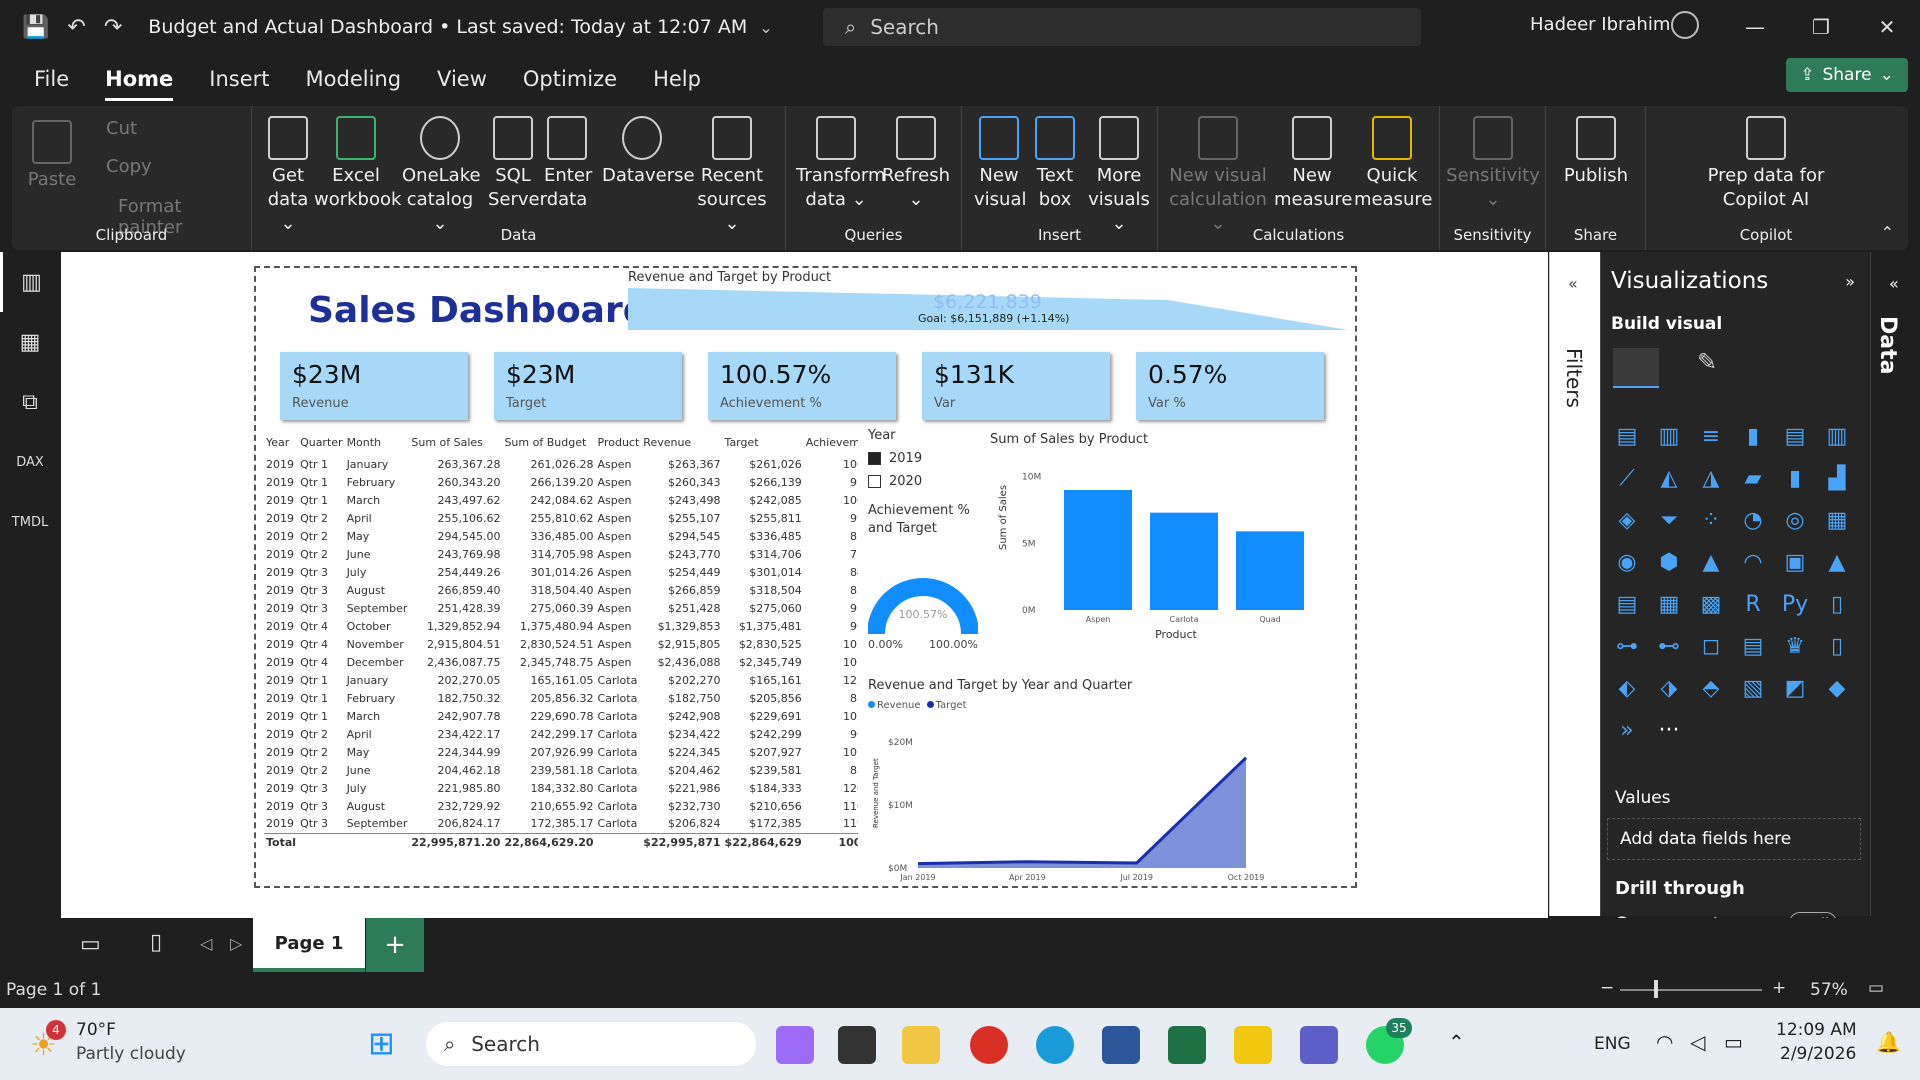 The image size is (1920, 1080). I want to click on waterfall-icon: ▮, so click(1795, 478).